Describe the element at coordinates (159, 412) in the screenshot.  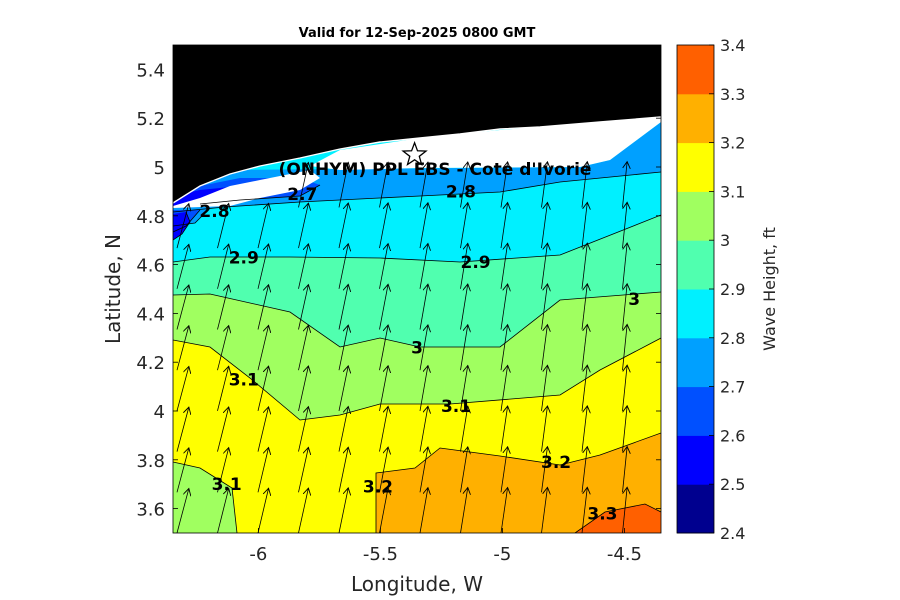
I see `y-tick-label: 4` at that location.